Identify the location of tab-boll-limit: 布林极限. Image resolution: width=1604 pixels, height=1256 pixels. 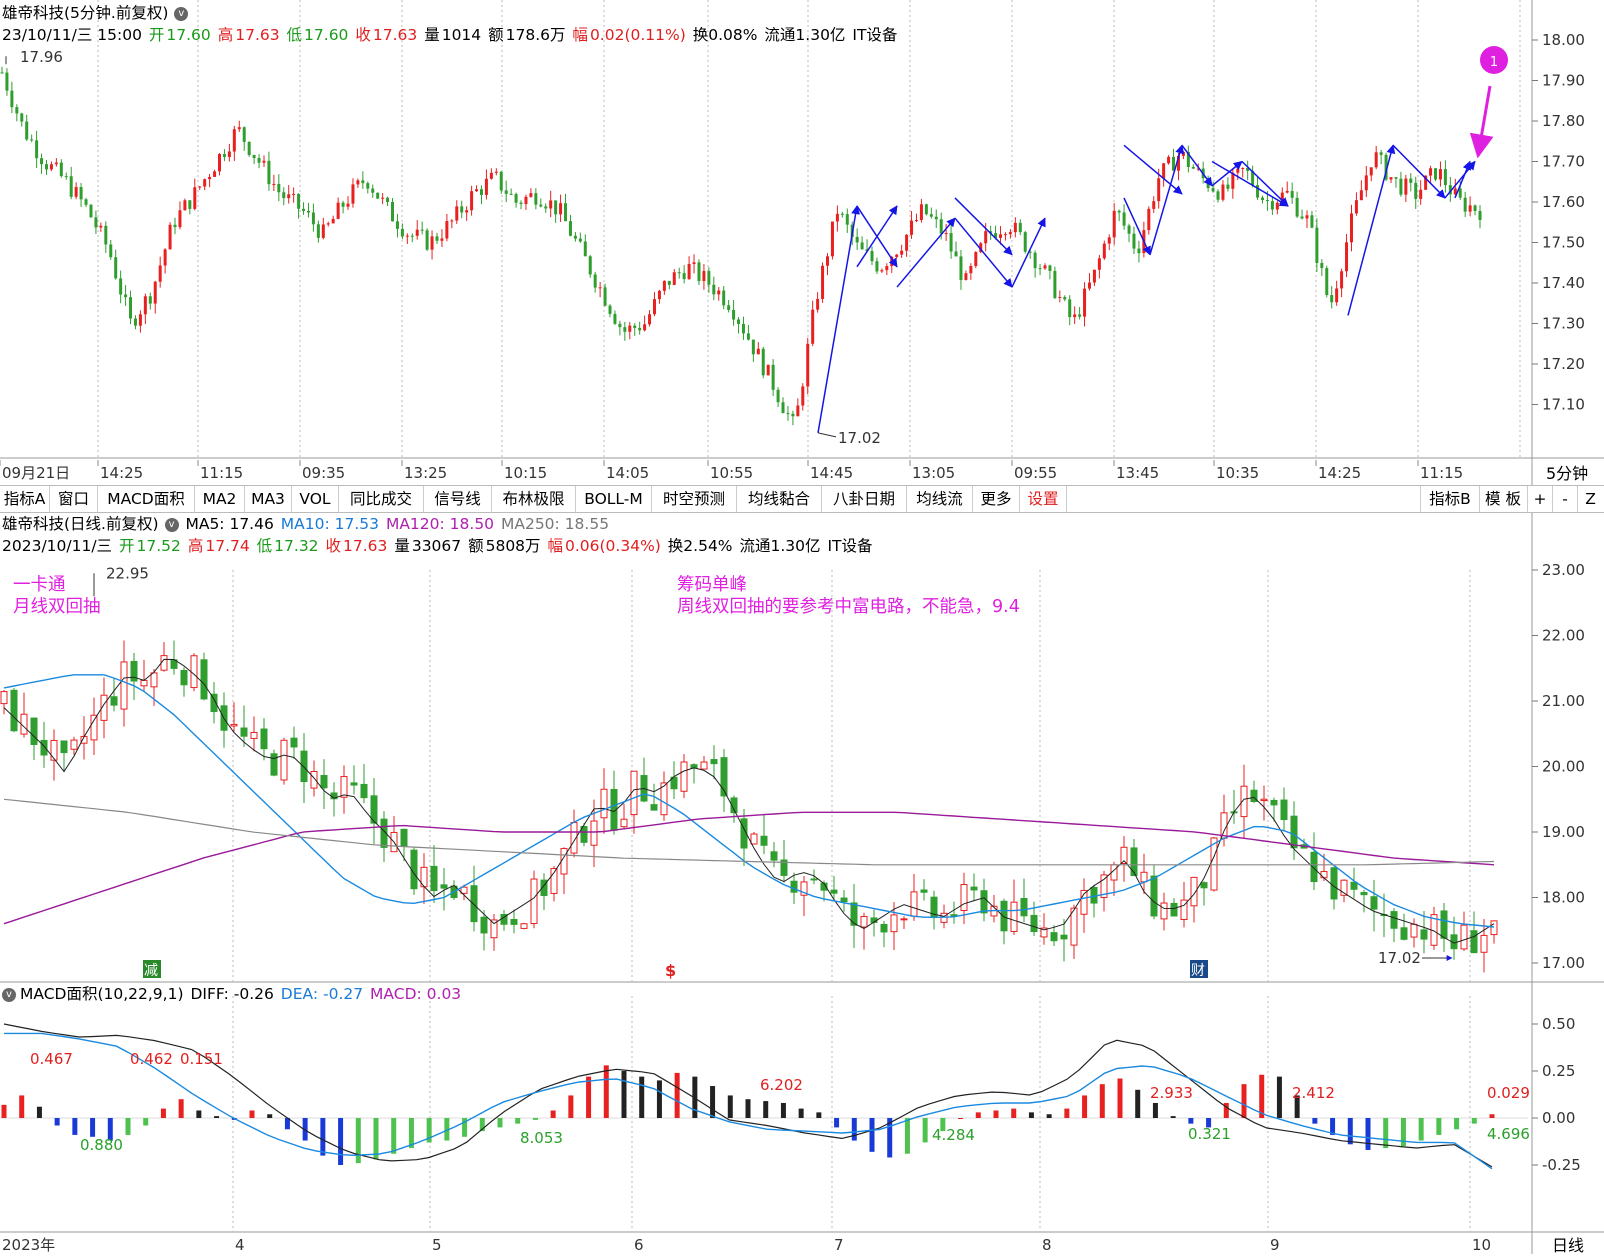
(534, 499).